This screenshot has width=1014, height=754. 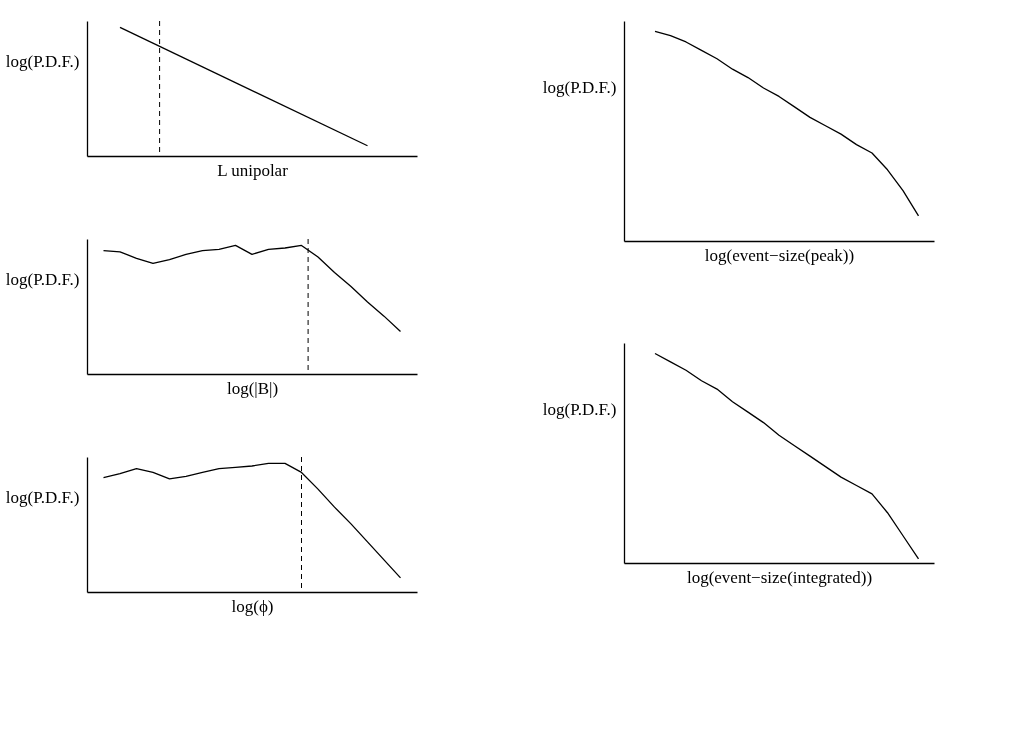 What do you see at coordinates (779, 577) in the screenshot?
I see `x-axis-title: log(event−size(integrated))` at bounding box center [779, 577].